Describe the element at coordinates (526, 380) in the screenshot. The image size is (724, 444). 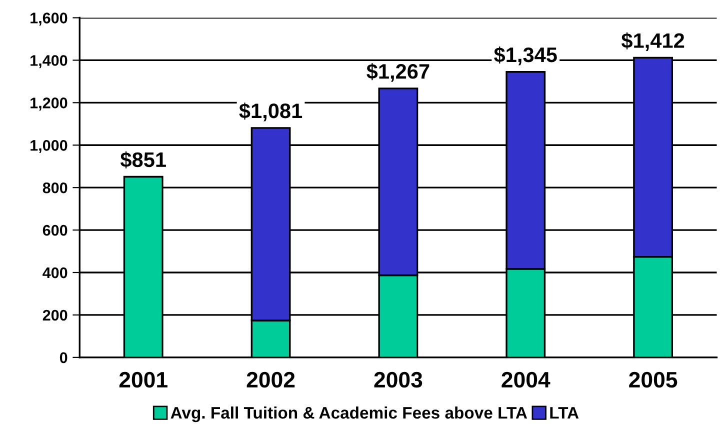
I see `x-tick-label: 2004` at that location.